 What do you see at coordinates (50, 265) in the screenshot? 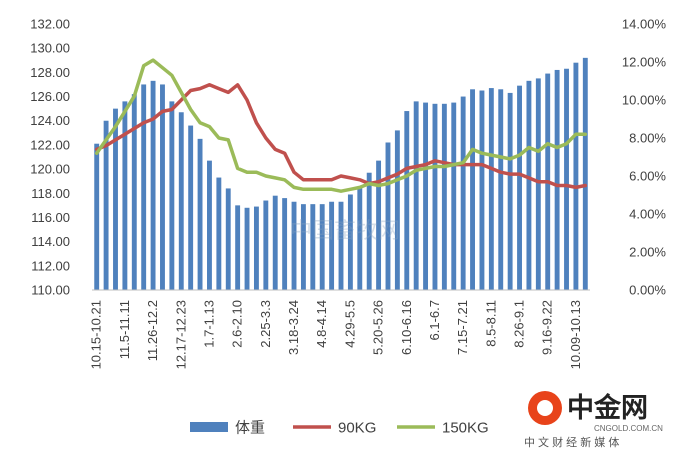
I see `left-tick-label: 112.00` at bounding box center [50, 265].